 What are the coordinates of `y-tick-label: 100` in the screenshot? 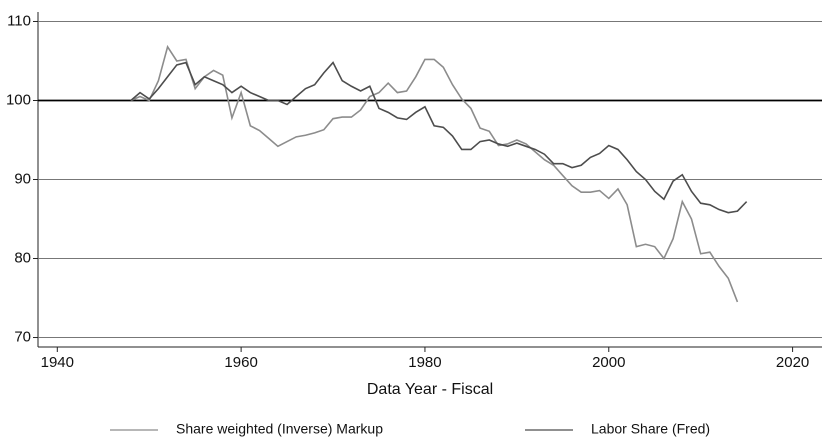 It's located at (18, 99).